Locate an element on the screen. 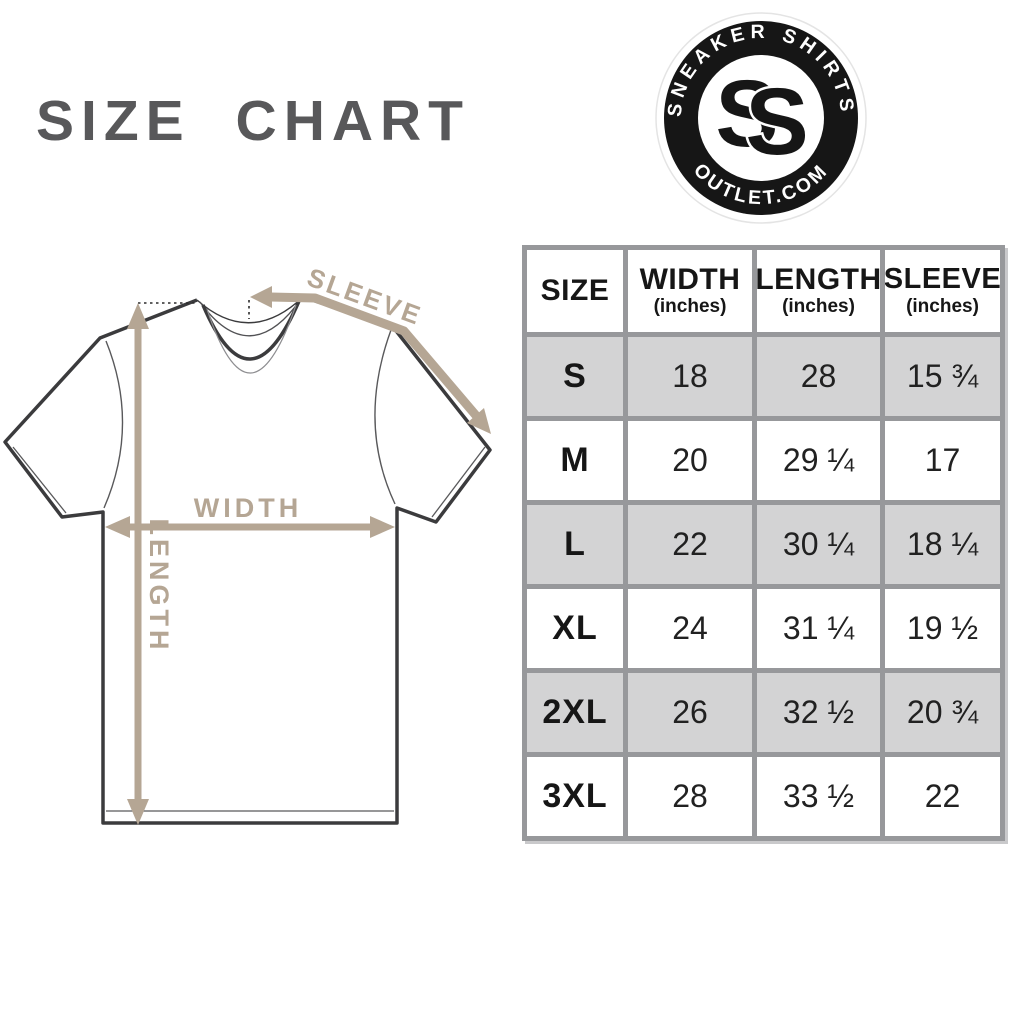 The image size is (1024, 1024). length-value: 32 ½ is located at coordinates (818, 712).